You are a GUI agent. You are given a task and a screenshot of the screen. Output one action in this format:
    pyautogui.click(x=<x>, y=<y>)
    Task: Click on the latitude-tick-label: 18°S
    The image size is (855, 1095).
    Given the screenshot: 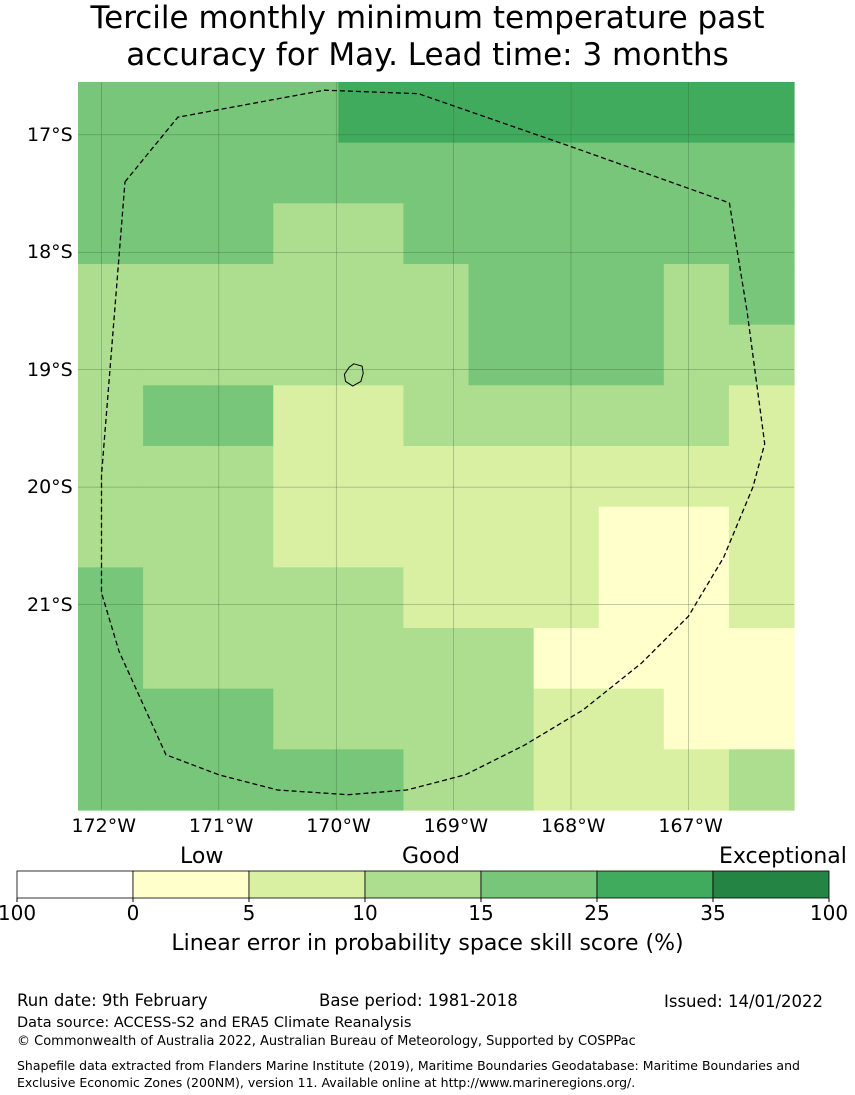 What is the action you would take?
    pyautogui.click(x=50, y=252)
    